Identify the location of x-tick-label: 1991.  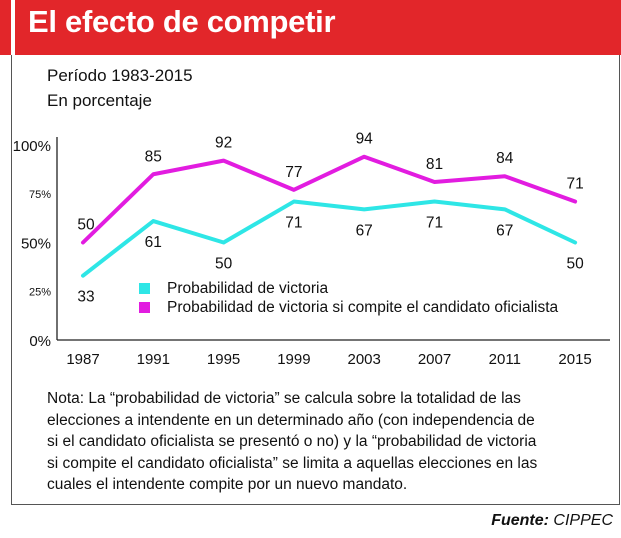
(153, 359).